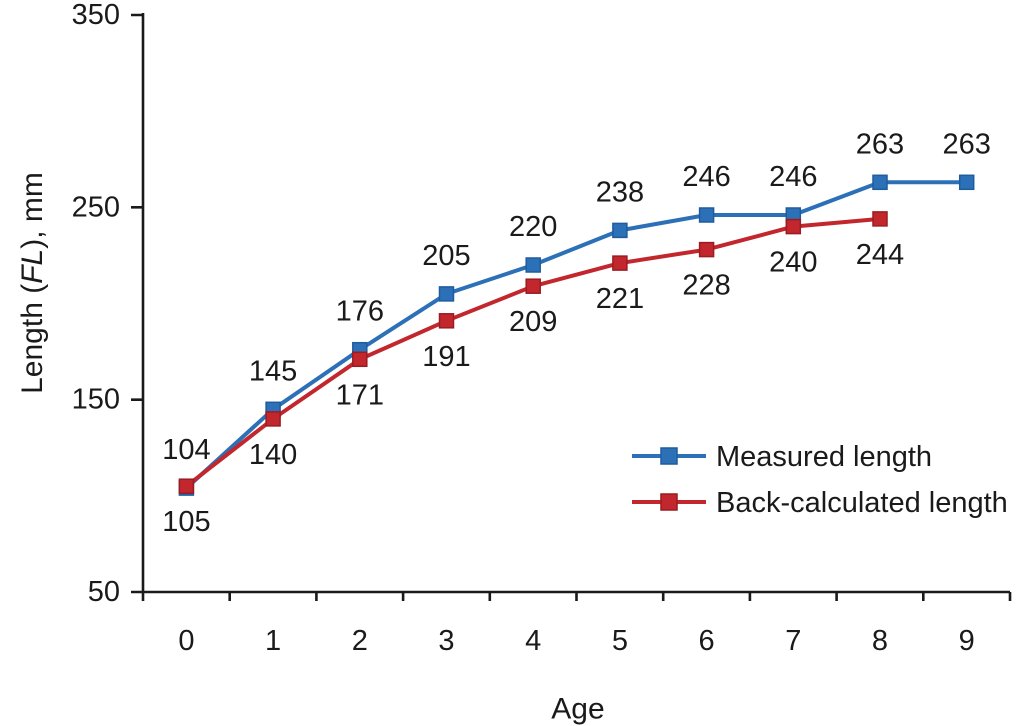  I want to click on x-tick-label: 9, so click(967, 641).